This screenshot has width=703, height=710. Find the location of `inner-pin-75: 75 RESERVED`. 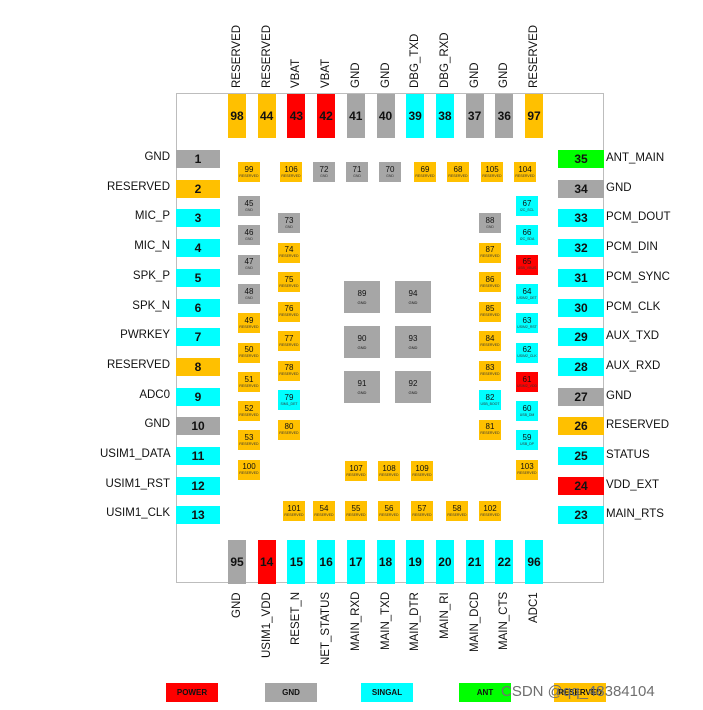

inner-pin-75: 75 RESERVED is located at coordinates (289, 282).